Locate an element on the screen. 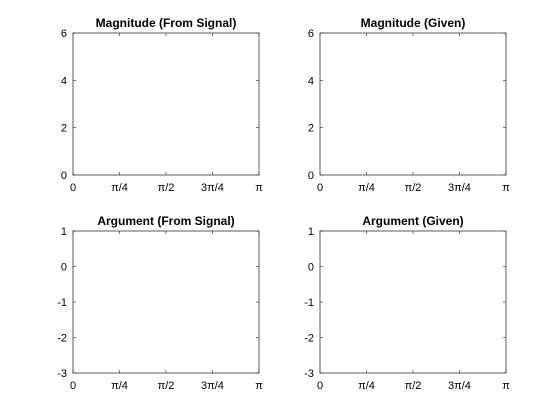  subplot-title: Magnitude (Given) is located at coordinates (413, 23).